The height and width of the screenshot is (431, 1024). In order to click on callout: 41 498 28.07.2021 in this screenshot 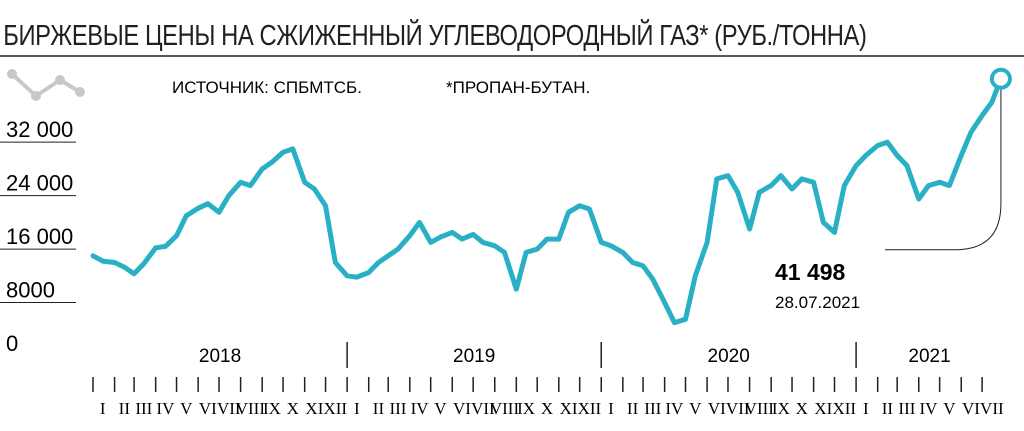, I will do `click(817, 285)`.